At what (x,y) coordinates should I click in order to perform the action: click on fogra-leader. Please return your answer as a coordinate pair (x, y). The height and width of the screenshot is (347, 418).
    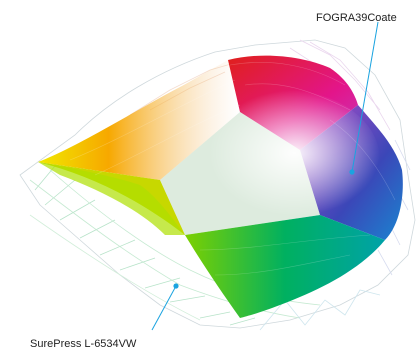
    Looking at the image, I should click on (364, 98).